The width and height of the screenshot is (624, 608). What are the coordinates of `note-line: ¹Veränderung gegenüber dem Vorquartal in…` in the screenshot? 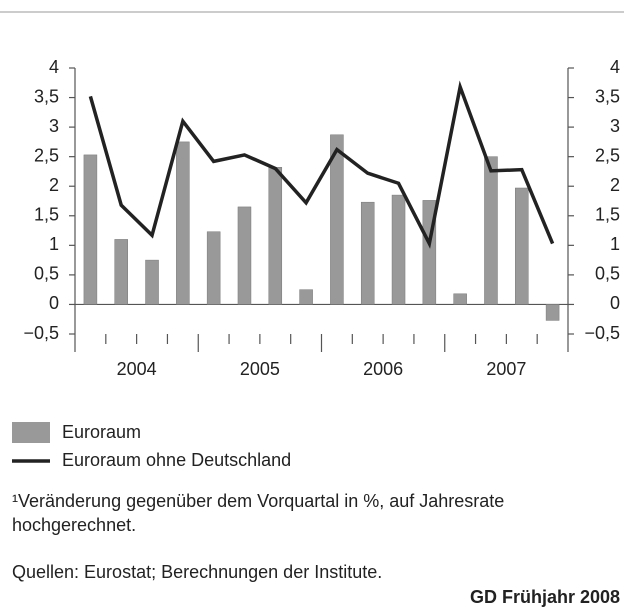 It's located at (258, 501).